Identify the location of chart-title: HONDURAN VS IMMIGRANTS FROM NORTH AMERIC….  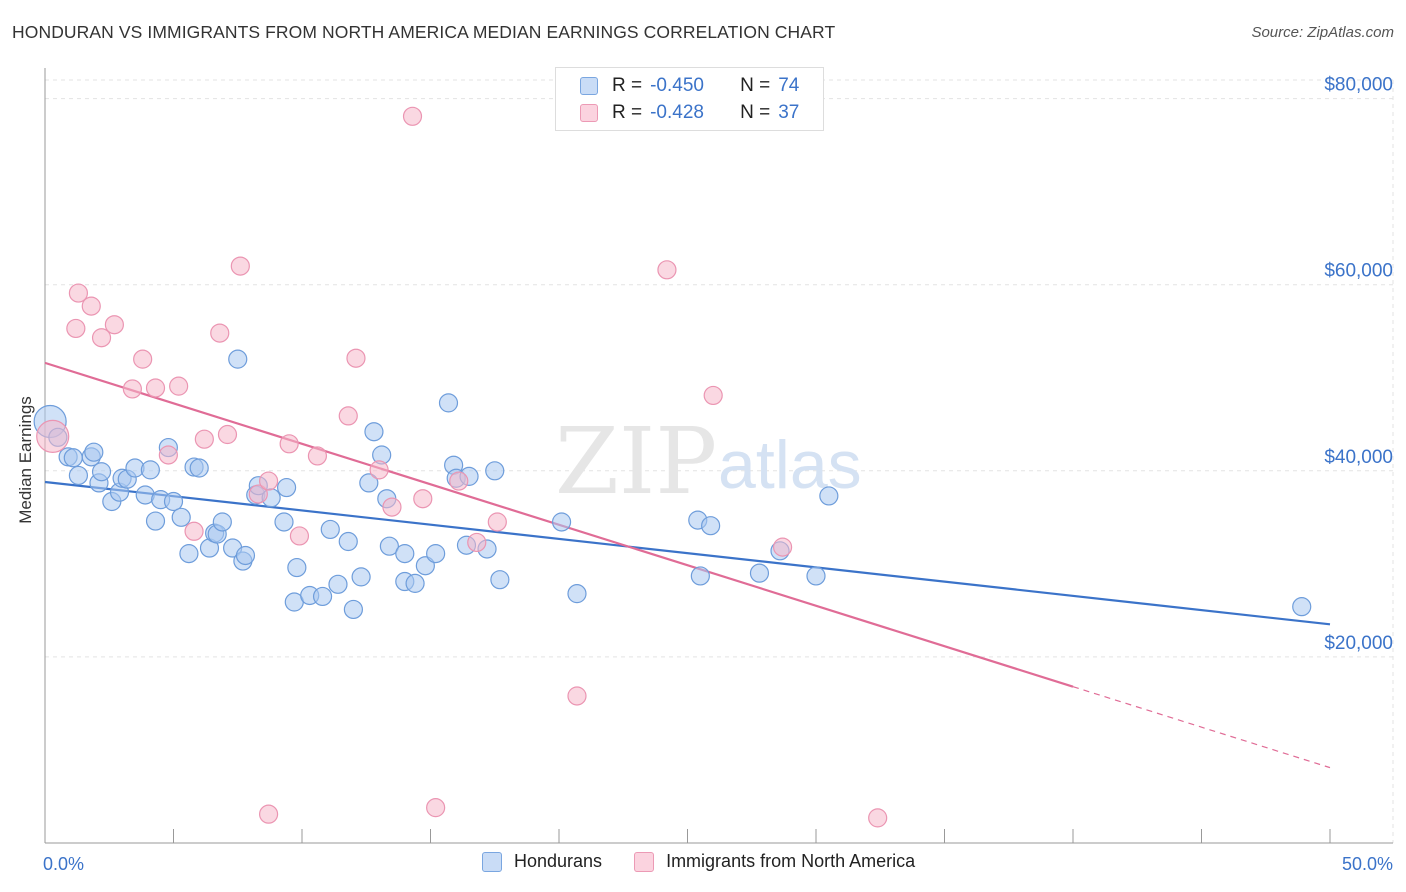
(424, 32).